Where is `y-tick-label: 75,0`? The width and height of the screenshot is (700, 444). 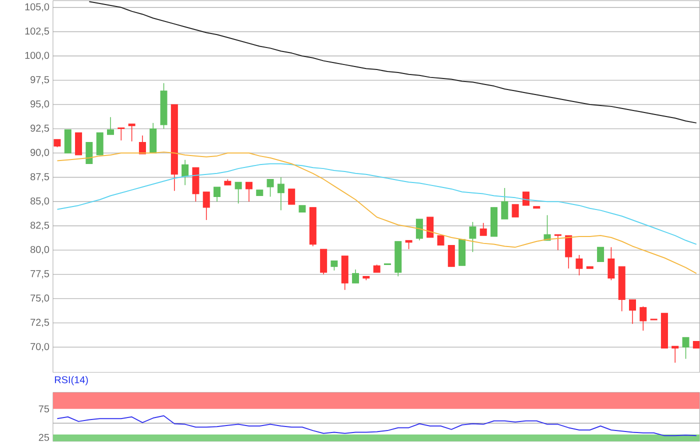 y-tick-label: 75,0 is located at coordinates (40, 298).